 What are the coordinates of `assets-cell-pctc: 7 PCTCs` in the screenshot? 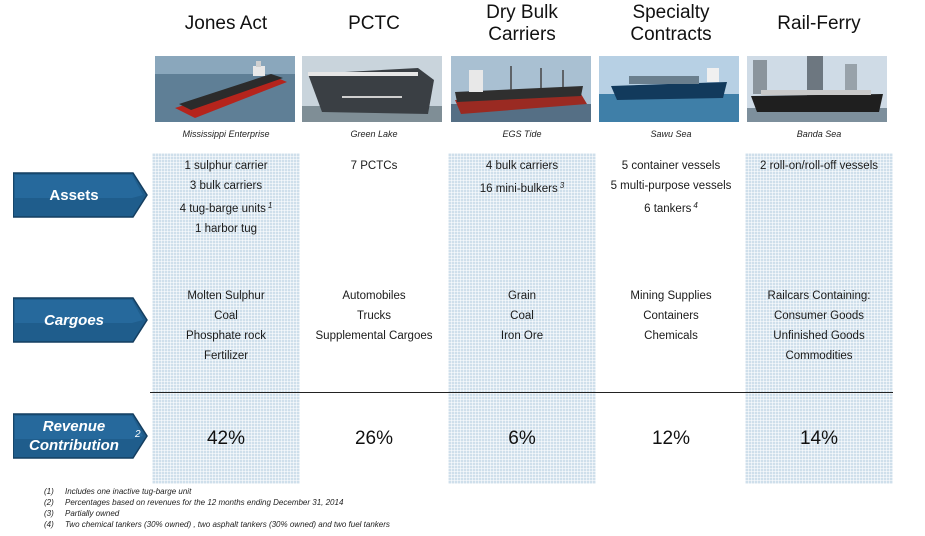 It's located at (374, 166).